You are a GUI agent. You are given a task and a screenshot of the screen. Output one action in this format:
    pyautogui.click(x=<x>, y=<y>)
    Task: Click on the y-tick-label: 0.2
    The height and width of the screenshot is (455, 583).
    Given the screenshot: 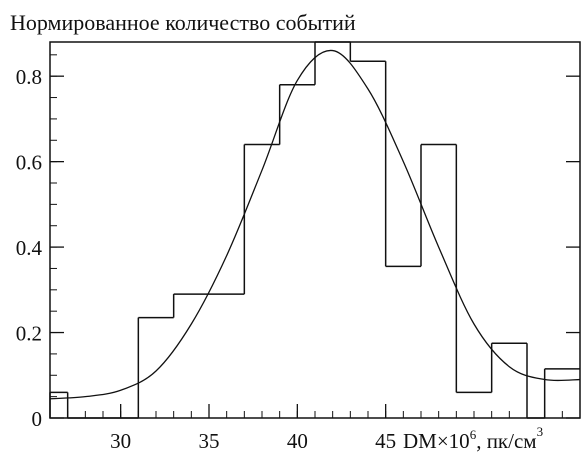 What is the action you would take?
    pyautogui.click(x=29, y=334)
    